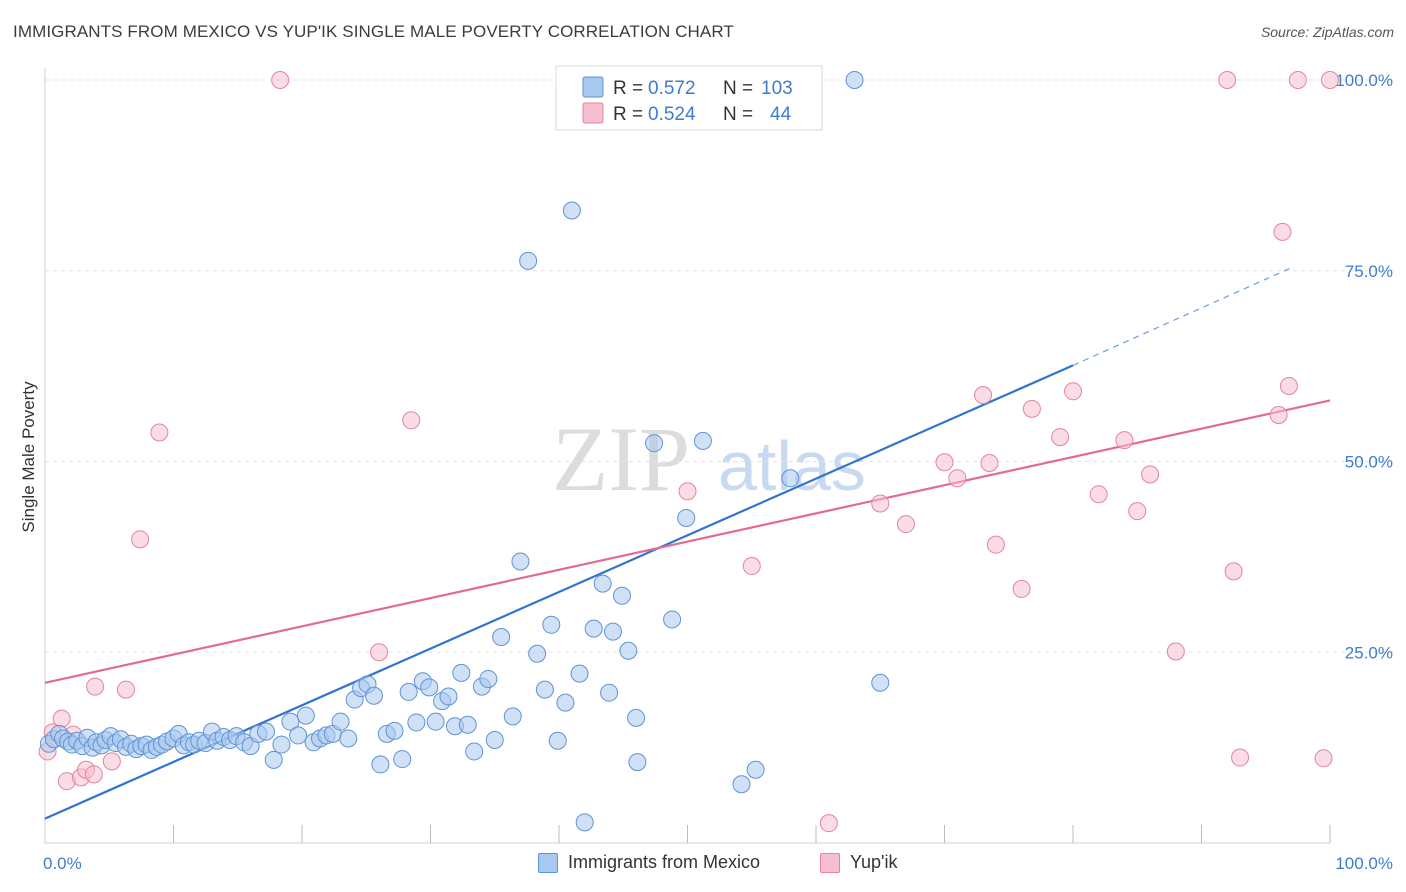  What do you see at coordinates (709, 459) in the screenshot?
I see `watermark: ZIP atlas` at bounding box center [709, 459].